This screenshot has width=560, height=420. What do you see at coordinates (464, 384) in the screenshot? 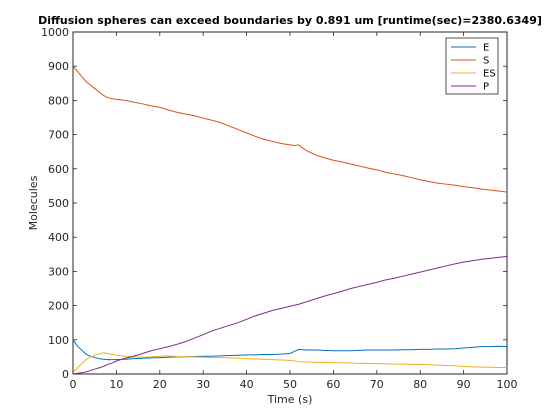
I see `x-tick-label: 90` at bounding box center [464, 384].